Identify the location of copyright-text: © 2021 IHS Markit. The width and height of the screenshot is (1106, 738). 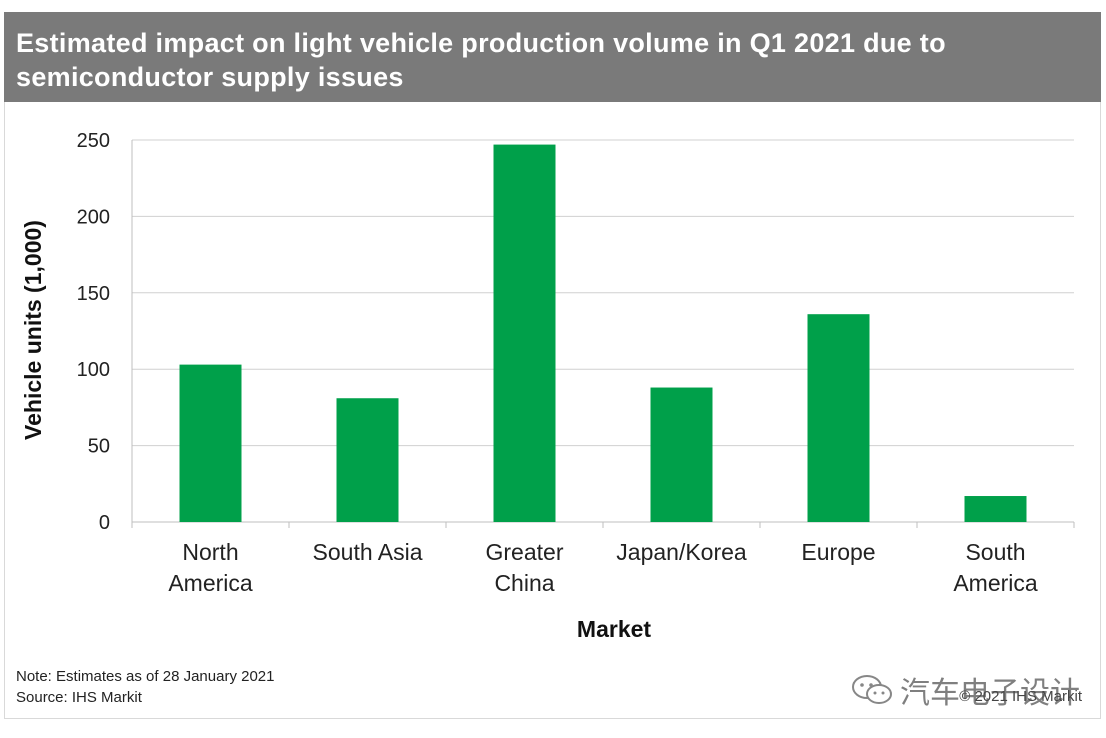
(1020, 696).